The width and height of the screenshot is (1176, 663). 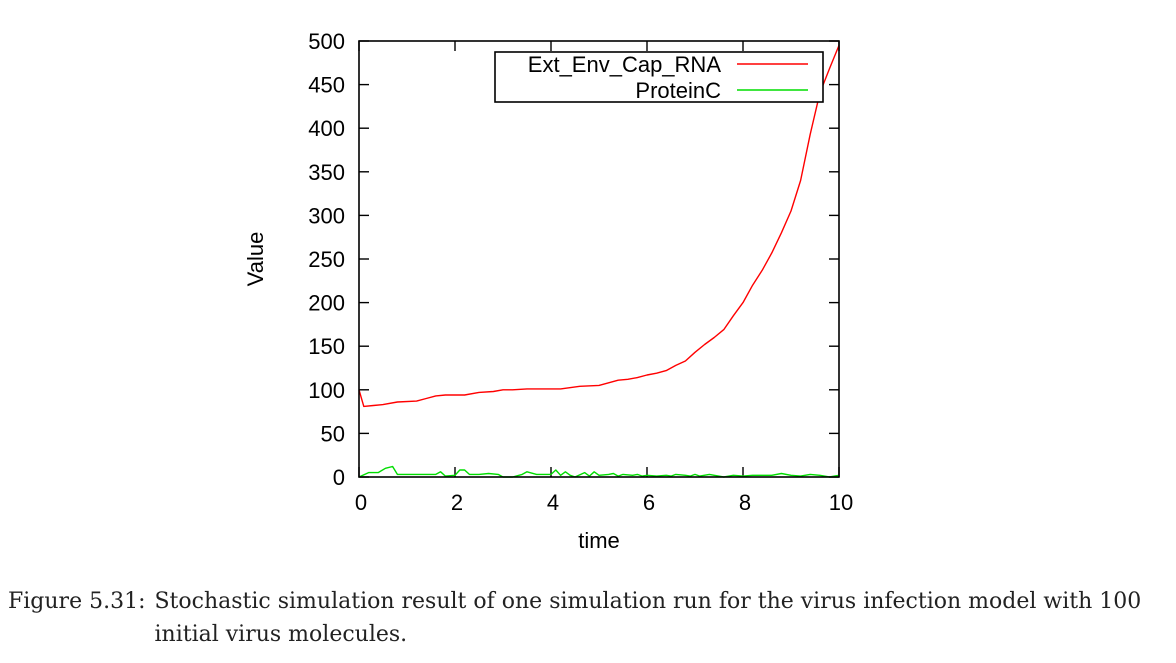 What do you see at coordinates (326, 41) in the screenshot?
I see `y-tick-label: 500` at bounding box center [326, 41].